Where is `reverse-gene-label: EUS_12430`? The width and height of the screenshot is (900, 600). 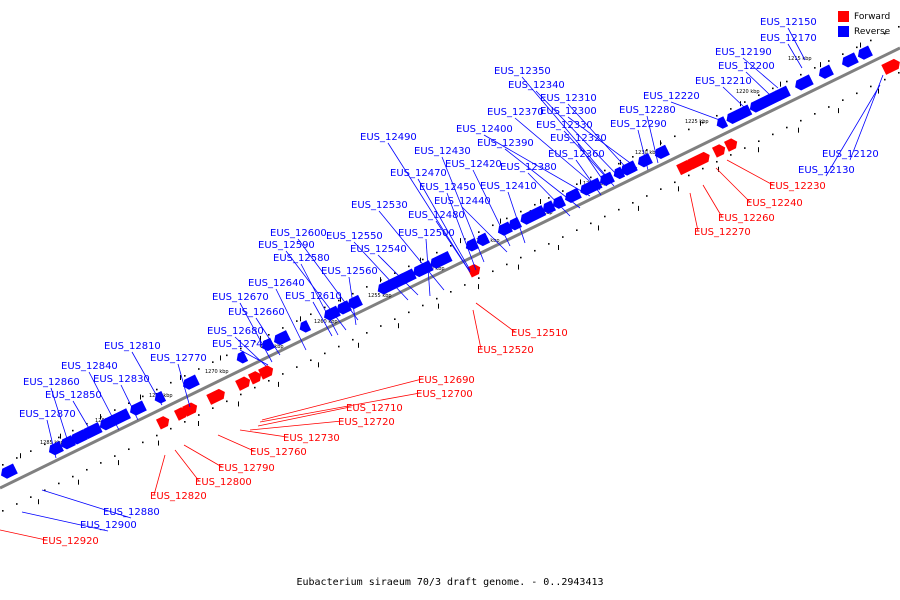 reverse-gene-label: EUS_12430 is located at coordinates (442, 151).